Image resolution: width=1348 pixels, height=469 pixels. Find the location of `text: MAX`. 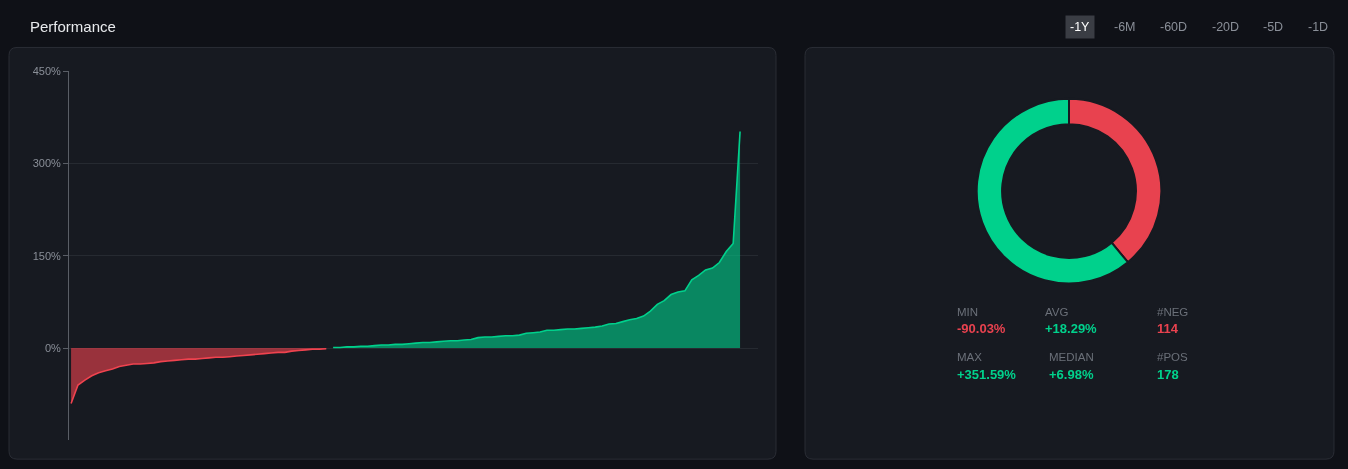

text: MAX is located at coordinates (970, 357).